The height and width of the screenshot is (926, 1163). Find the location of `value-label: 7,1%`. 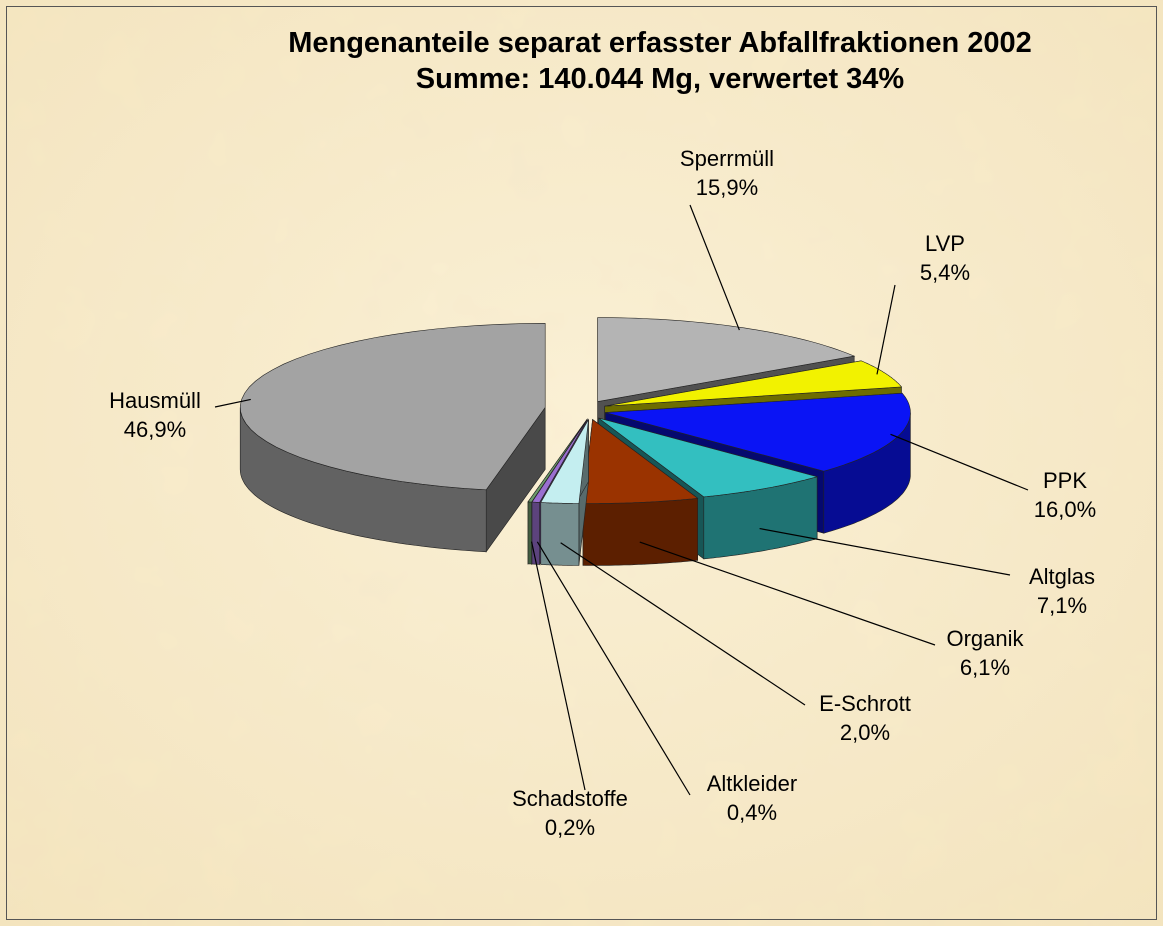

value-label: 7,1% is located at coordinates (1062, 605).